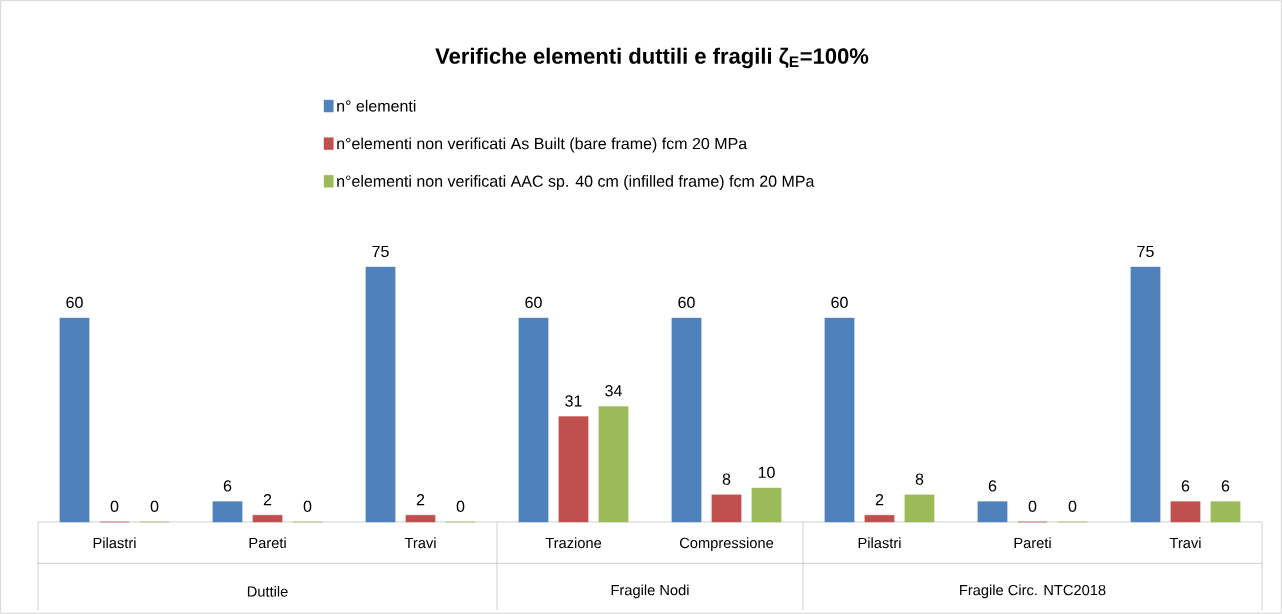 The height and width of the screenshot is (614, 1282). What do you see at coordinates (573, 543) in the screenshot?
I see `x-tick-label: Trazione` at bounding box center [573, 543].